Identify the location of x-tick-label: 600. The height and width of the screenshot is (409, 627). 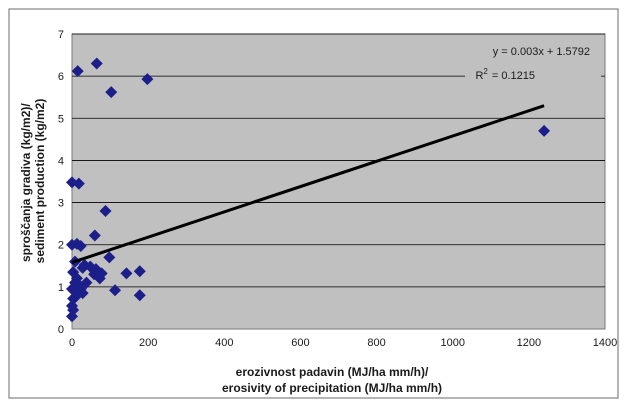
(300, 343).